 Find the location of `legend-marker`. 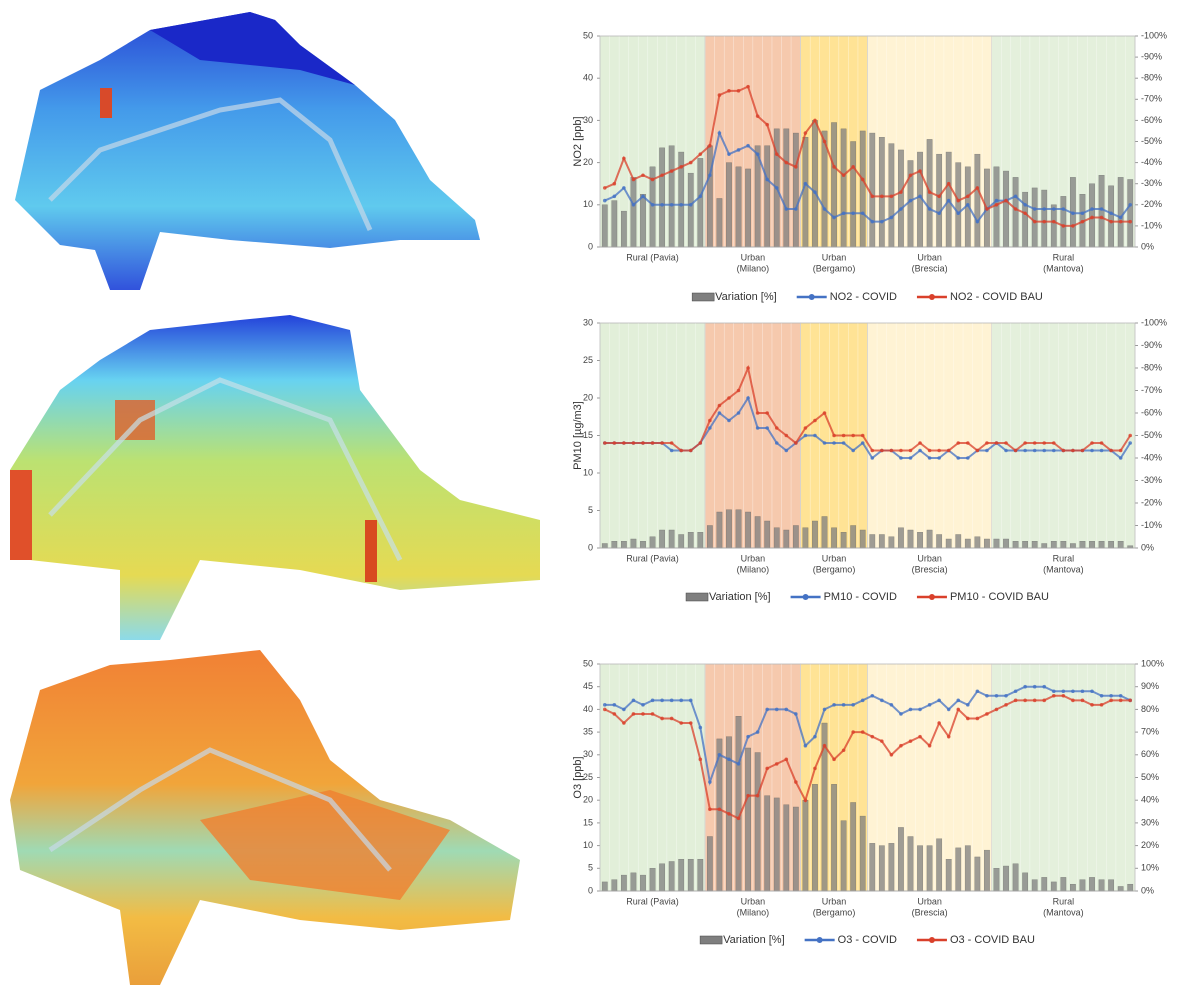

legend-marker is located at coordinates (805, 597).